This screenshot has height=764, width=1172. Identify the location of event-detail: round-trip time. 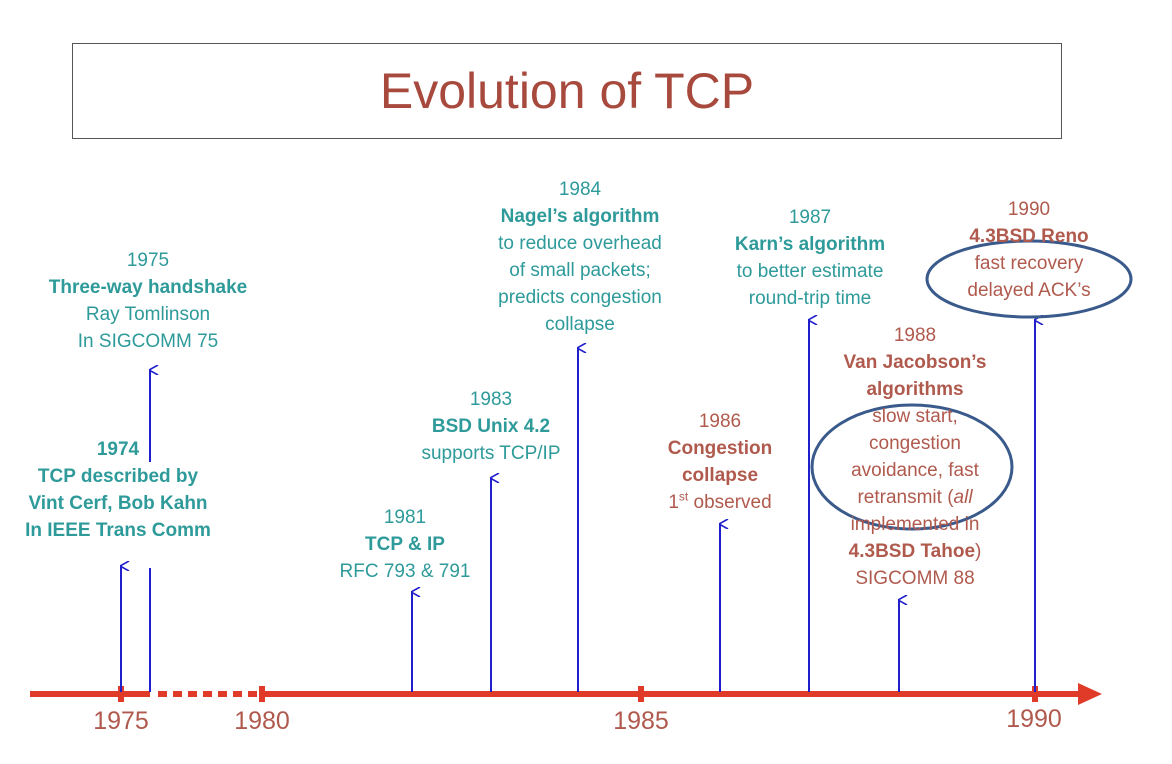
(810, 298).